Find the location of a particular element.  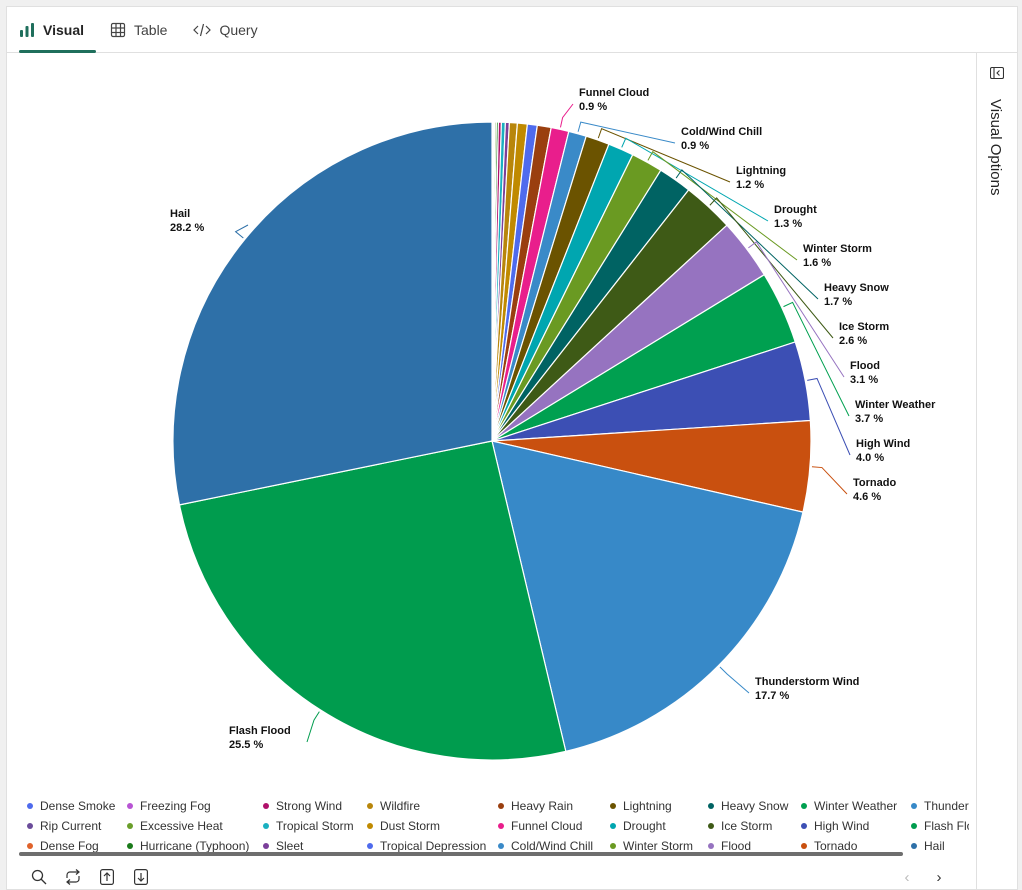

legend-item: Wildfire is located at coordinates (393, 806).